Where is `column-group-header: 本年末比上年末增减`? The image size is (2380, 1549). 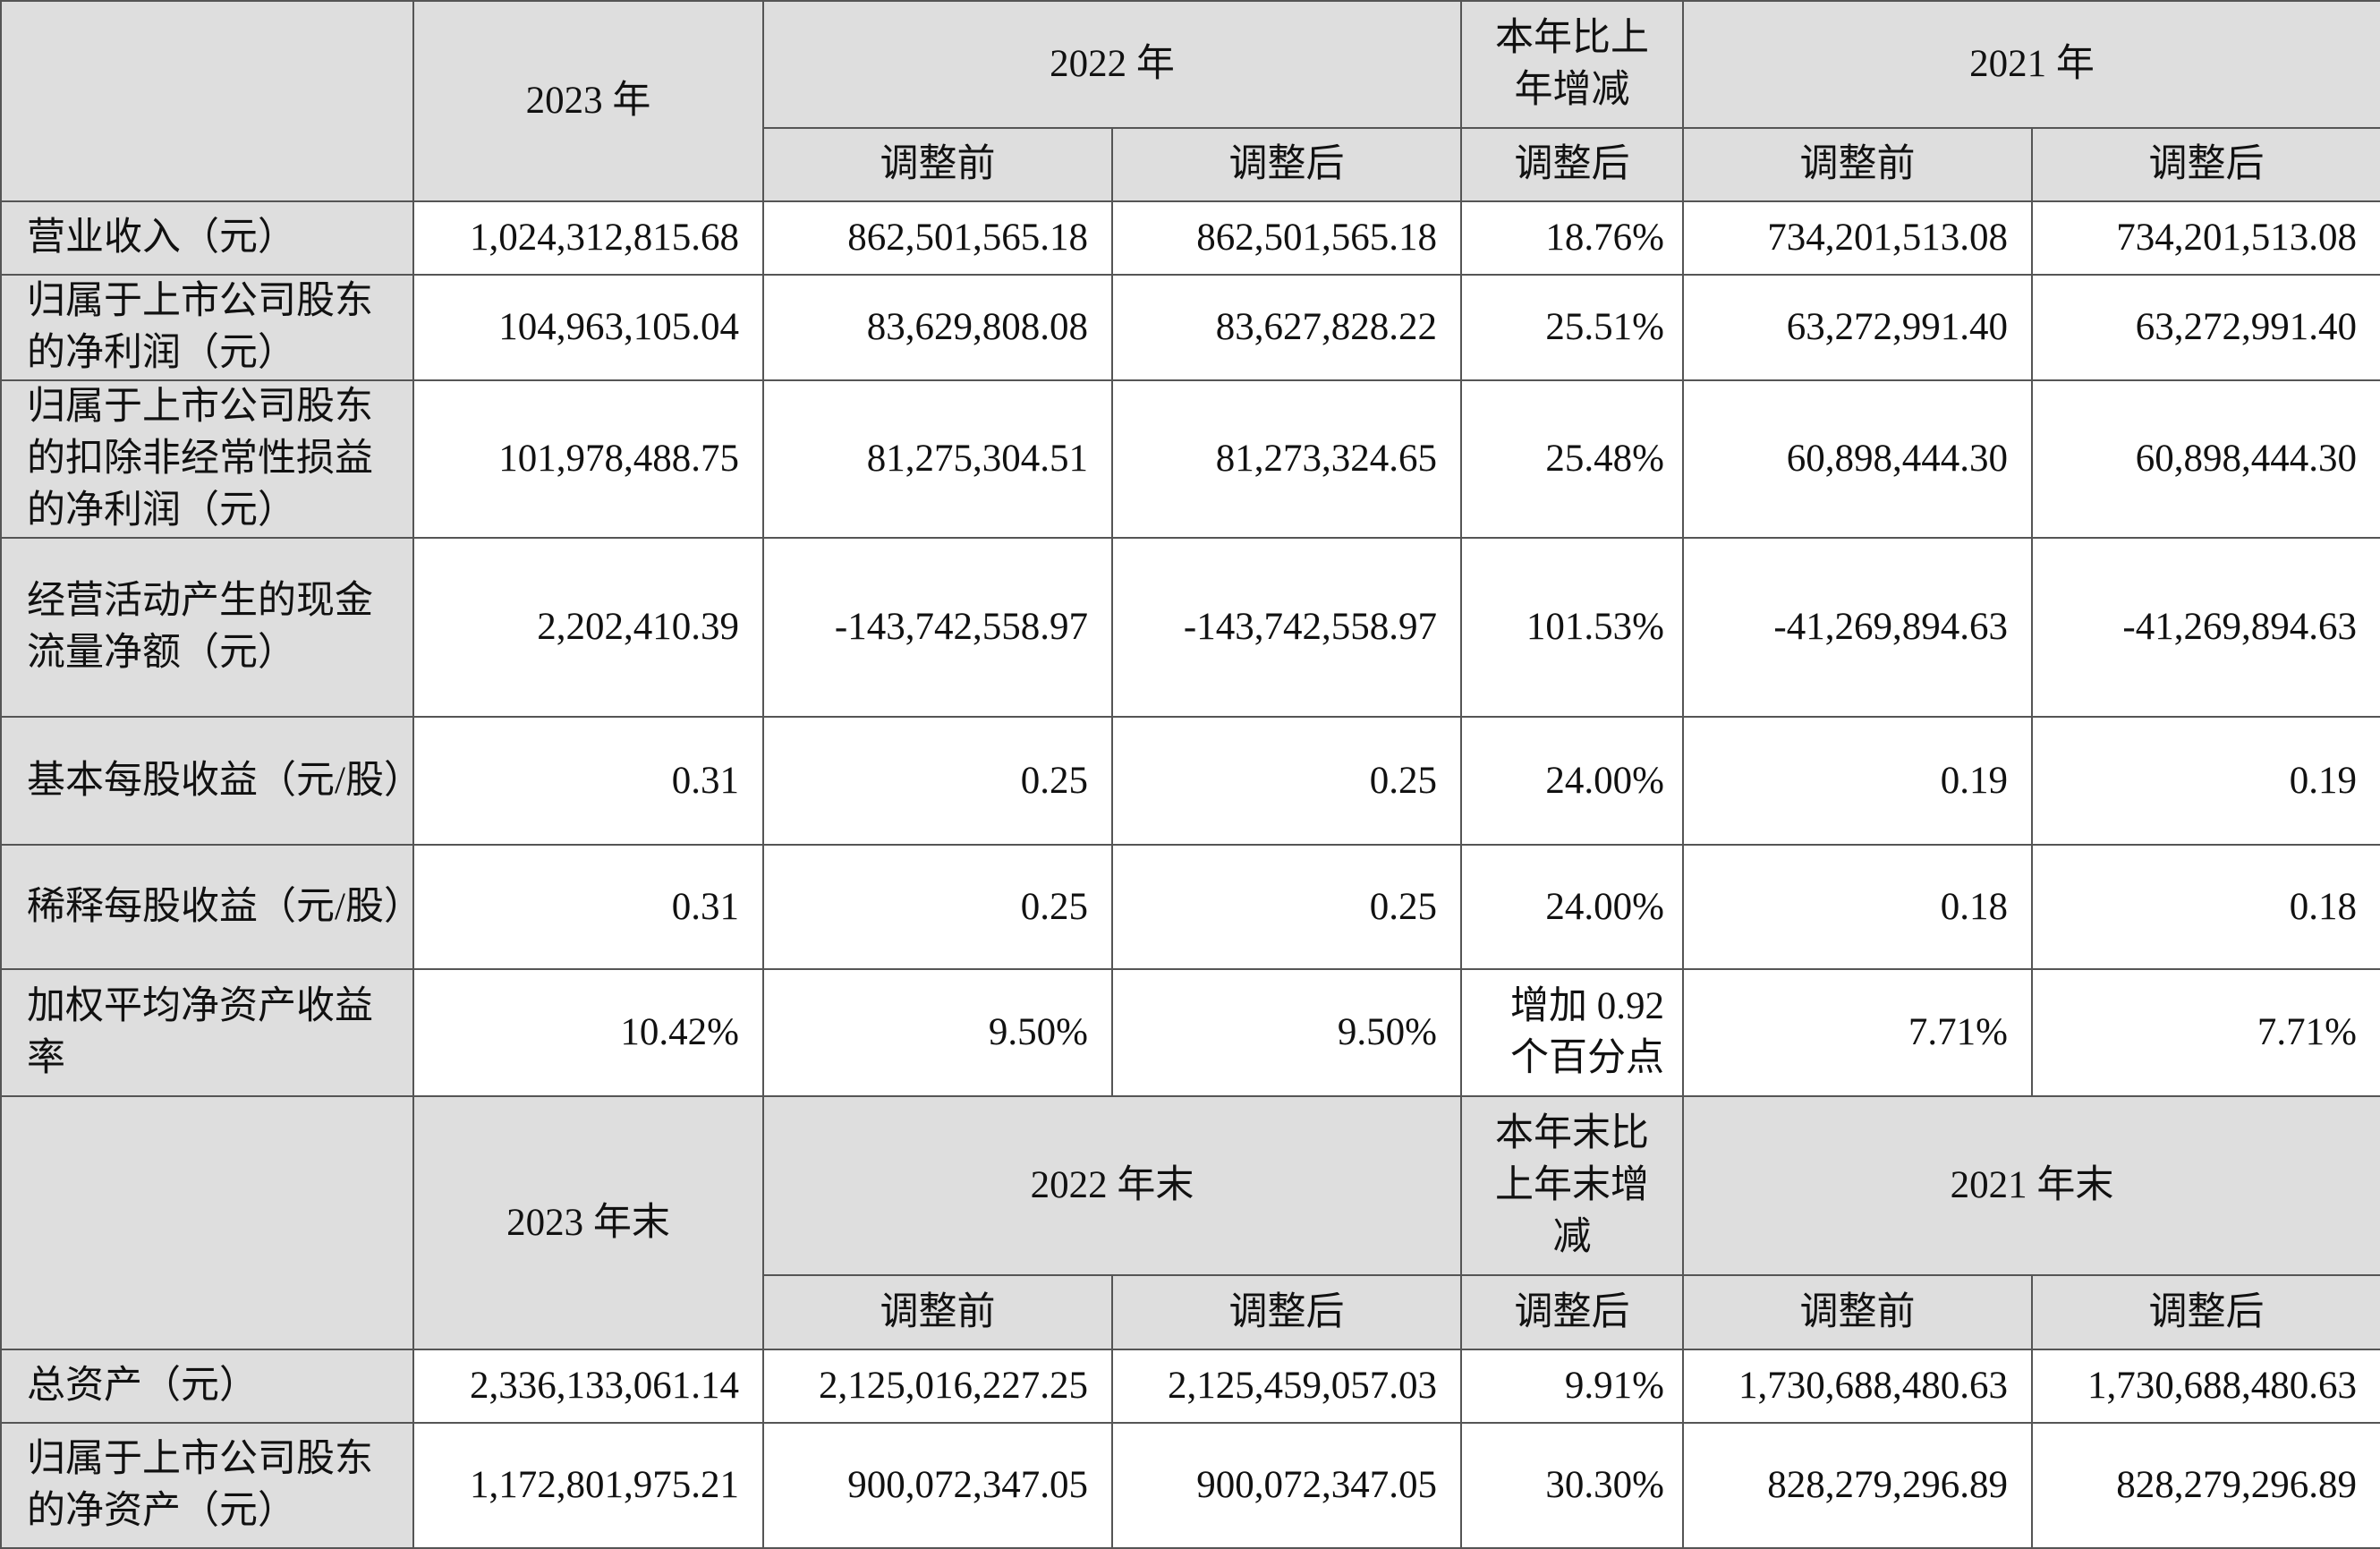 column-group-header: 本年末比上年末增减 is located at coordinates (1572, 1185).